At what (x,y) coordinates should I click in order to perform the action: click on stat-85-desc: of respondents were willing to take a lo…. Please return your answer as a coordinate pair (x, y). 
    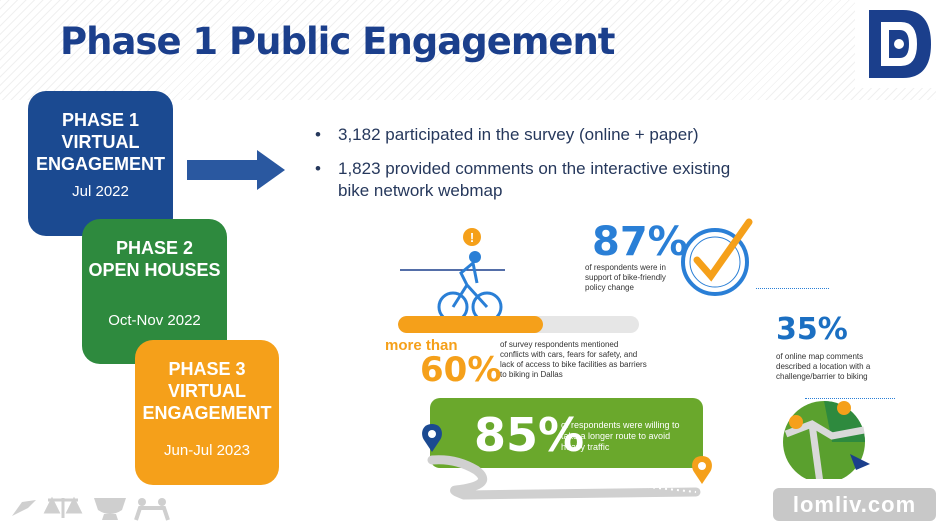
    Looking at the image, I should click on (620, 436).